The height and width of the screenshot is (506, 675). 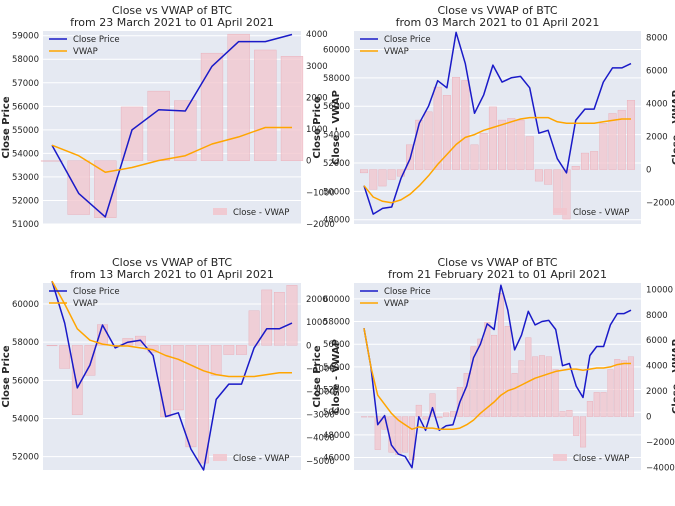 What do you see at coordinates (560, 457) in the screenshot?
I see `legend-swatch-bar` at bounding box center [560, 457].